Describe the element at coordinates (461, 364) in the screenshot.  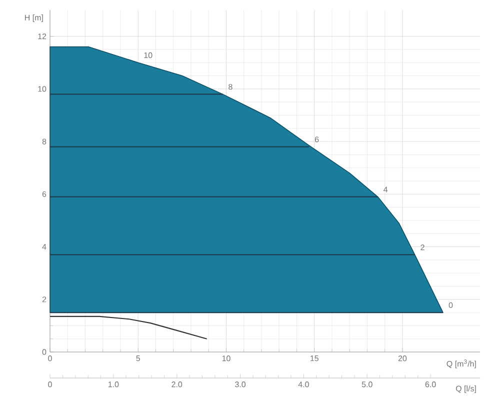
I see `x-axis-title: Q [m$^{3}$/h]` at that location.